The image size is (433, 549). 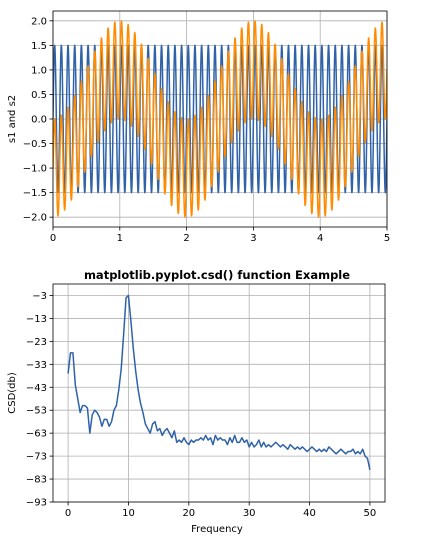 I want to click on bottom-y-axis-label: CSD(db), so click(x=12, y=393).